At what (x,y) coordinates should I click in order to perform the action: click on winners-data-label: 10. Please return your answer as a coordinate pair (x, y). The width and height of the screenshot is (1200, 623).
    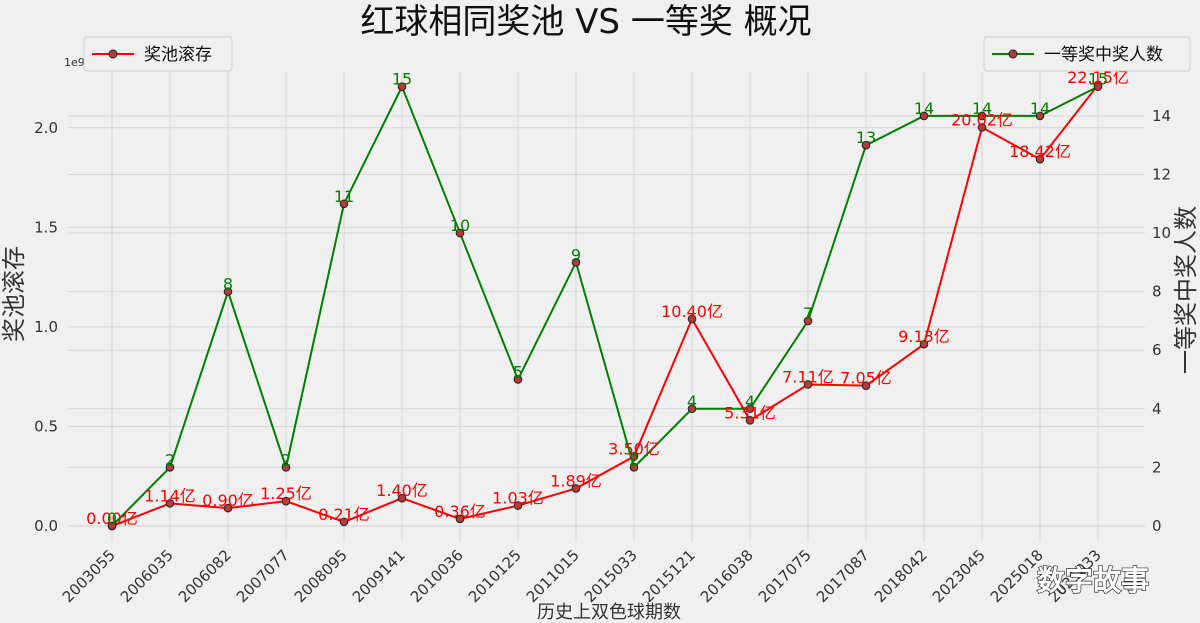
    Looking at the image, I should click on (460, 225).